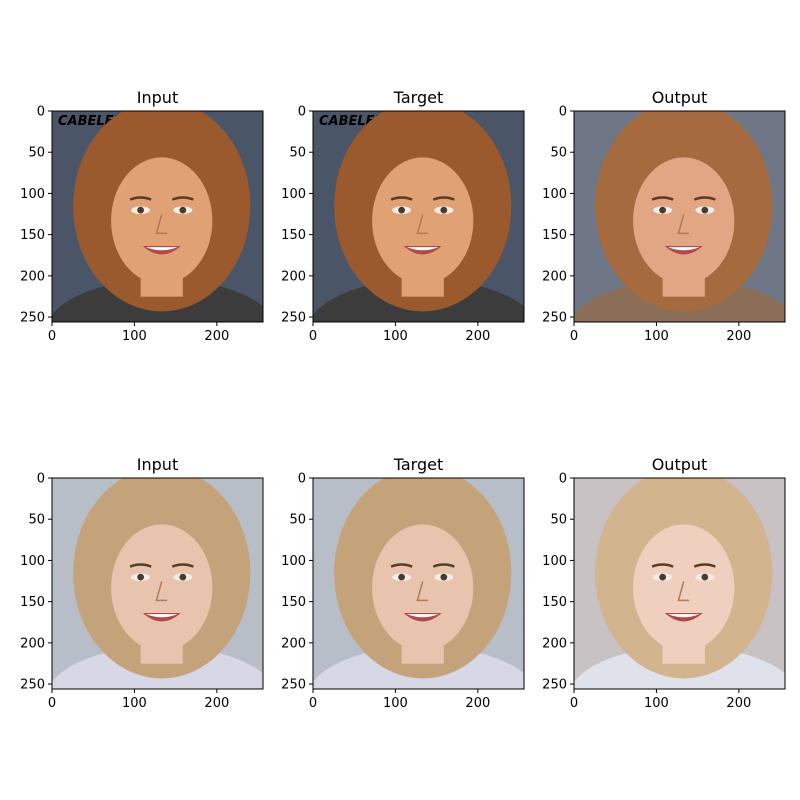  What do you see at coordinates (157, 464) in the screenshot?
I see `panel-title: Input` at bounding box center [157, 464].